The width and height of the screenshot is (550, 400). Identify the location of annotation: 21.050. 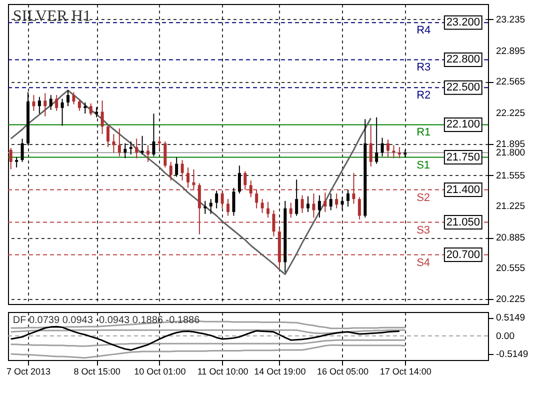
(463, 222).